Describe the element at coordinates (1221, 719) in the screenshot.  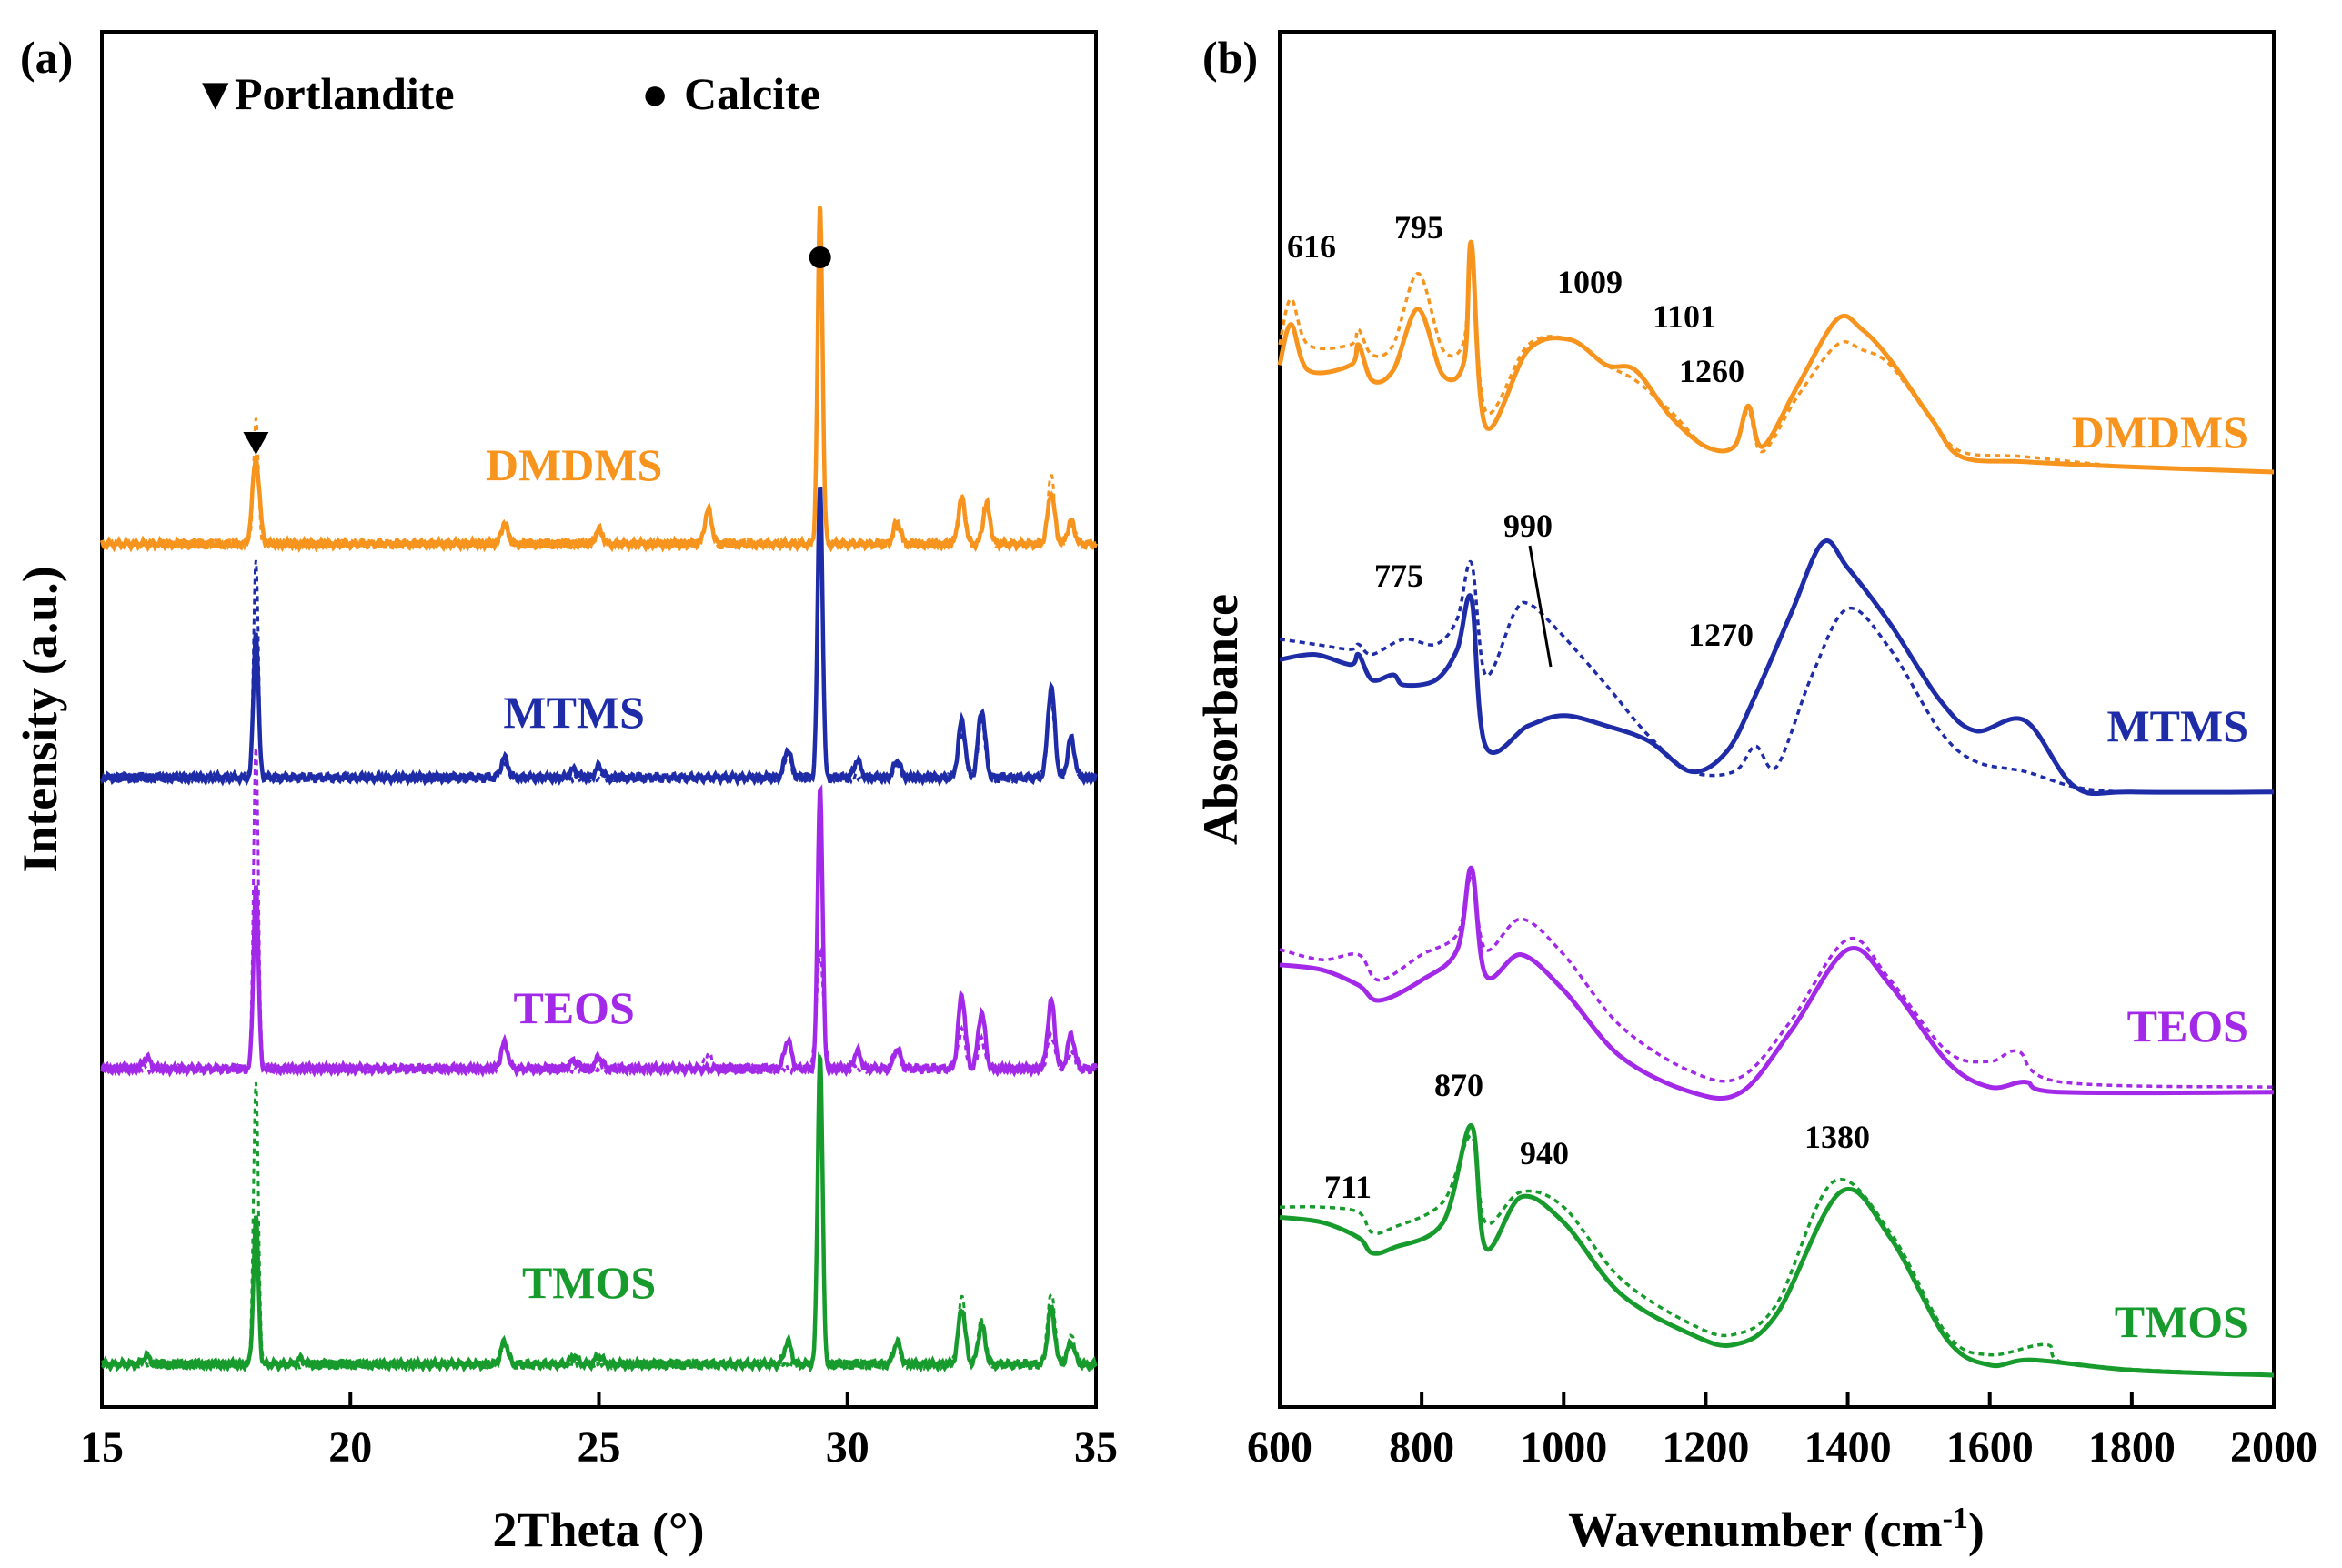
I see `panel-b-ylabel: Absorbance` at that location.